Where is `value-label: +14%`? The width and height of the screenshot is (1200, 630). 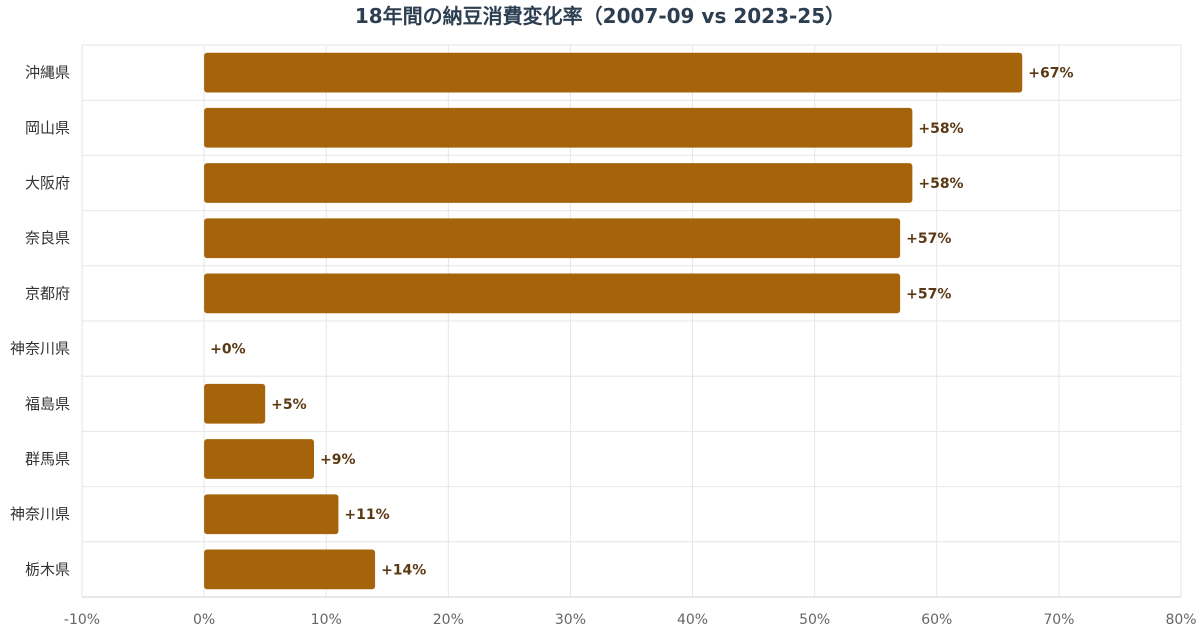
value-label: +14% is located at coordinates (403, 570).